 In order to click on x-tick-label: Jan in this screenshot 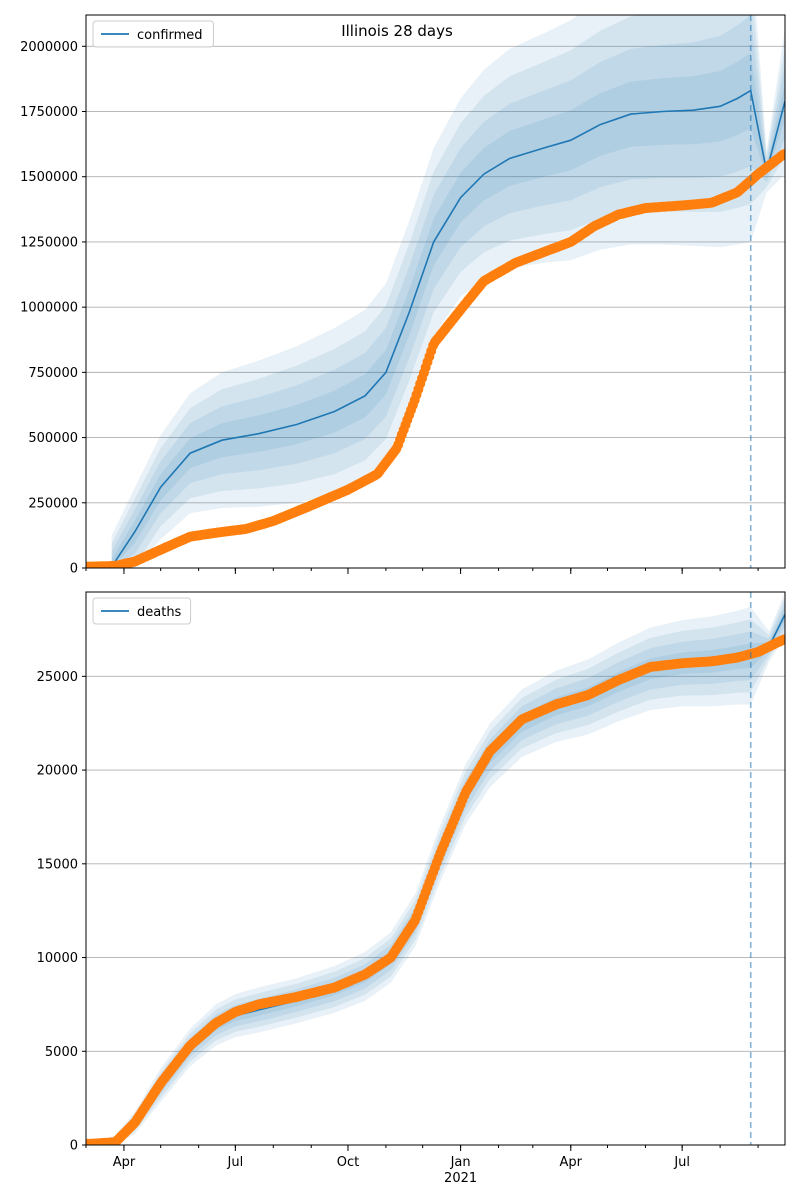, I will do `click(460, 1162)`.